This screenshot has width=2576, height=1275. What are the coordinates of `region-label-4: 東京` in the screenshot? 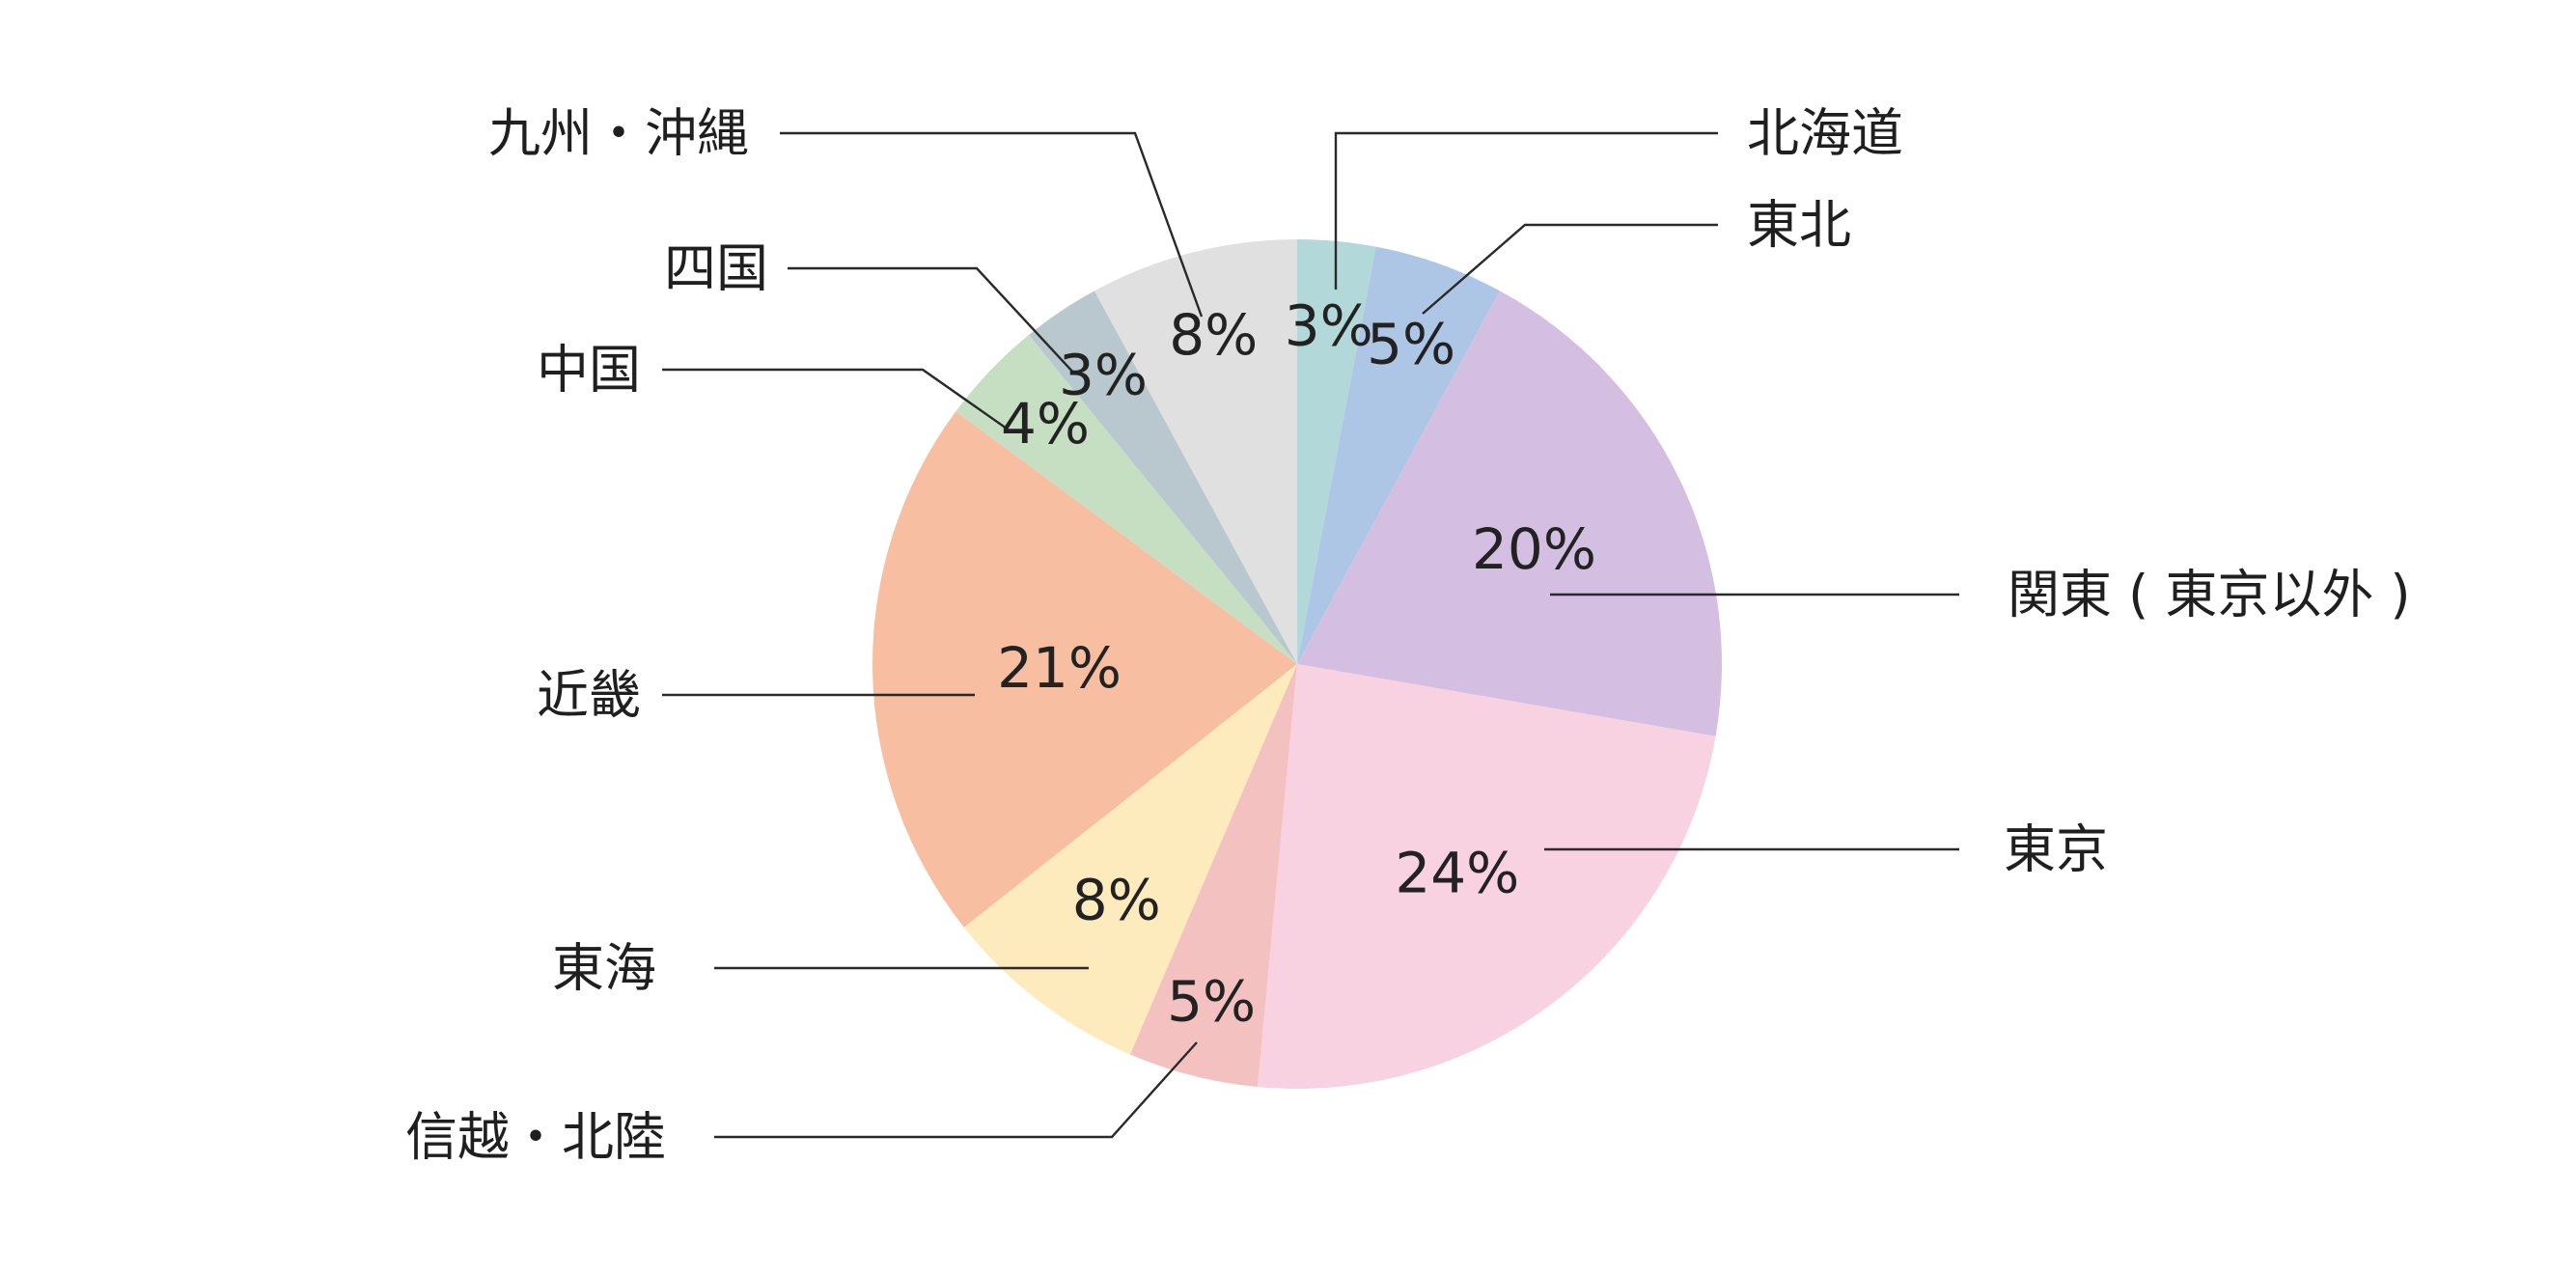 It's located at (2056, 850).